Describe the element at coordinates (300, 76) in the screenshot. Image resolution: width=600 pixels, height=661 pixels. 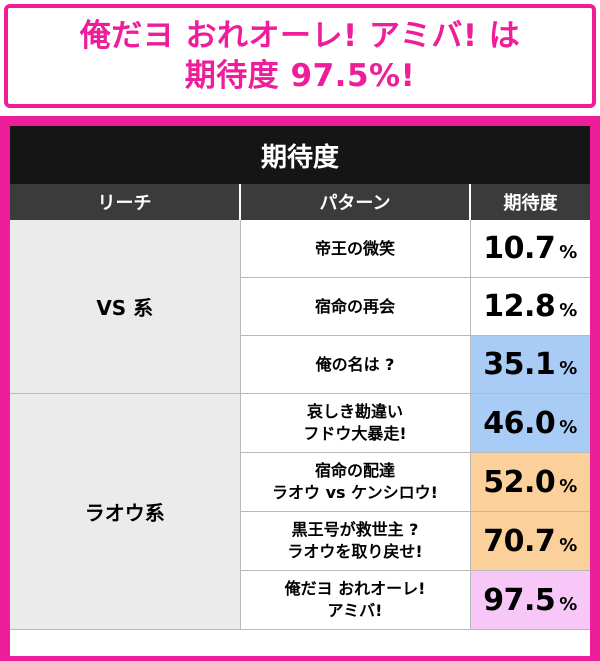
I see `headline-line-2: 期待度 97.5%!` at that location.